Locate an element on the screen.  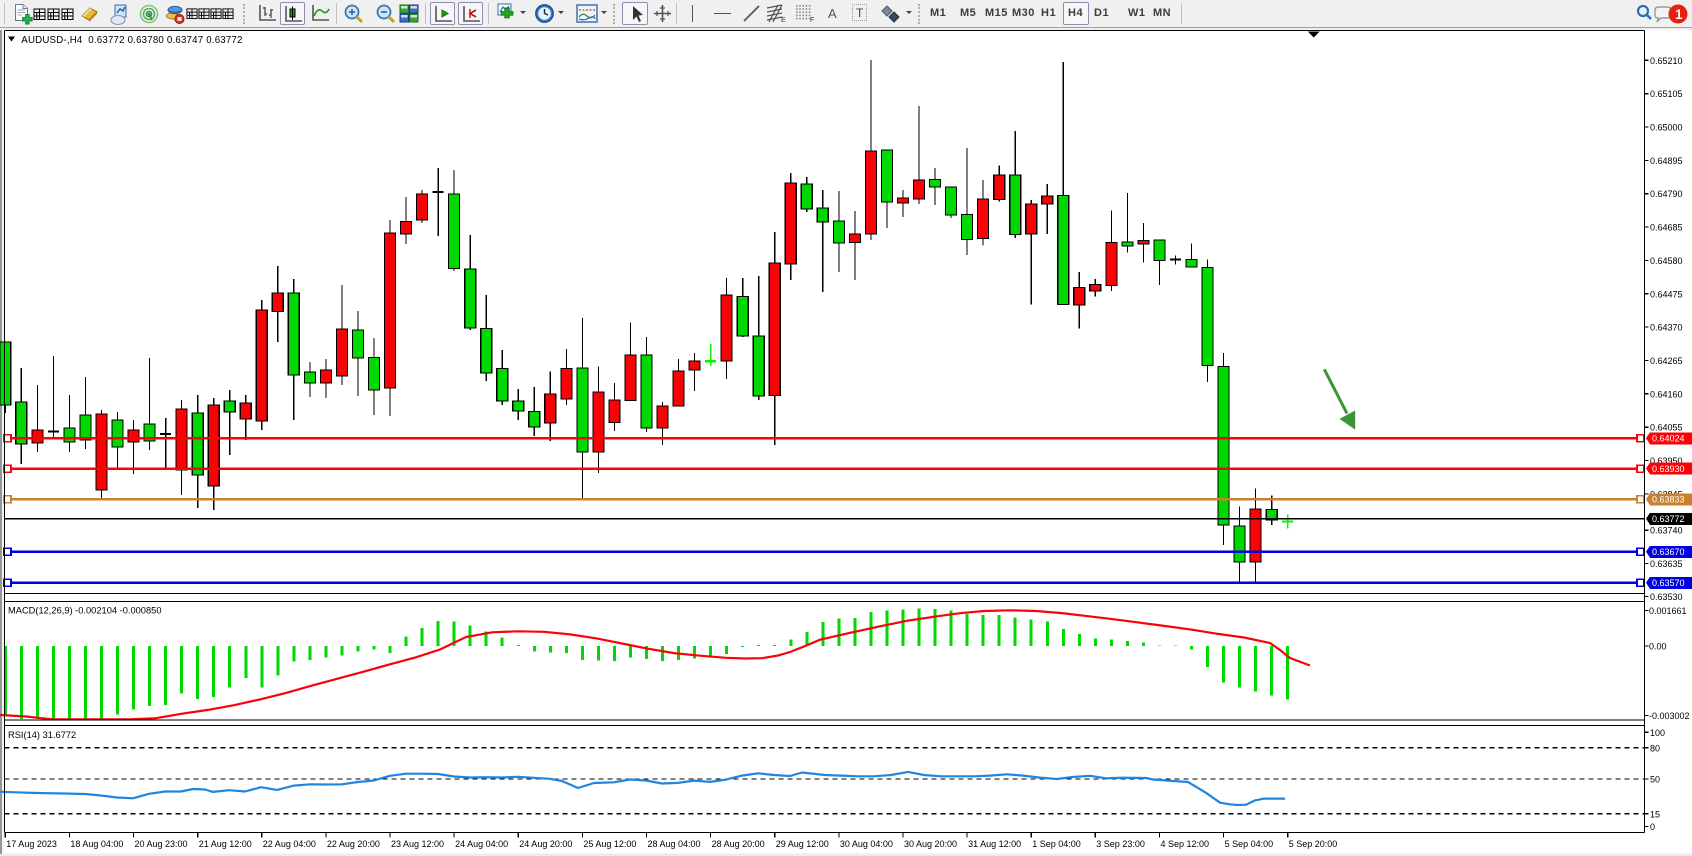
svg-text: 100 is located at coordinates (1657, 733).